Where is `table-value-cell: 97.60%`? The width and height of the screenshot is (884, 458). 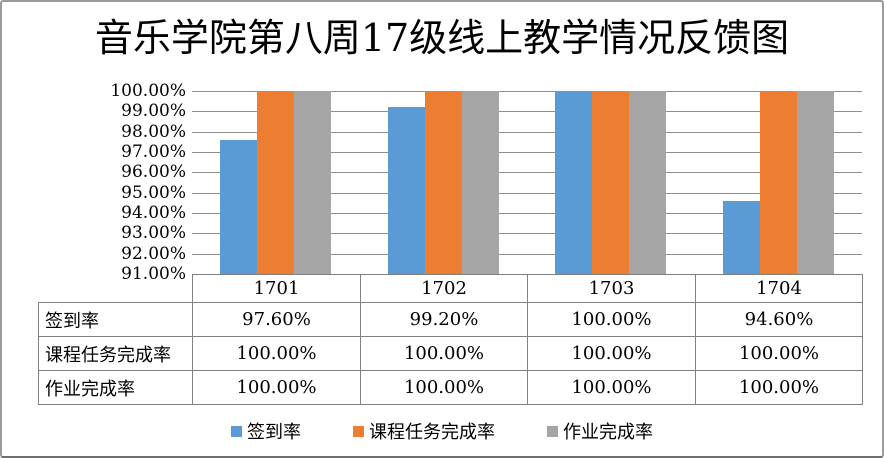 table-value-cell: 97.60% is located at coordinates (276, 319).